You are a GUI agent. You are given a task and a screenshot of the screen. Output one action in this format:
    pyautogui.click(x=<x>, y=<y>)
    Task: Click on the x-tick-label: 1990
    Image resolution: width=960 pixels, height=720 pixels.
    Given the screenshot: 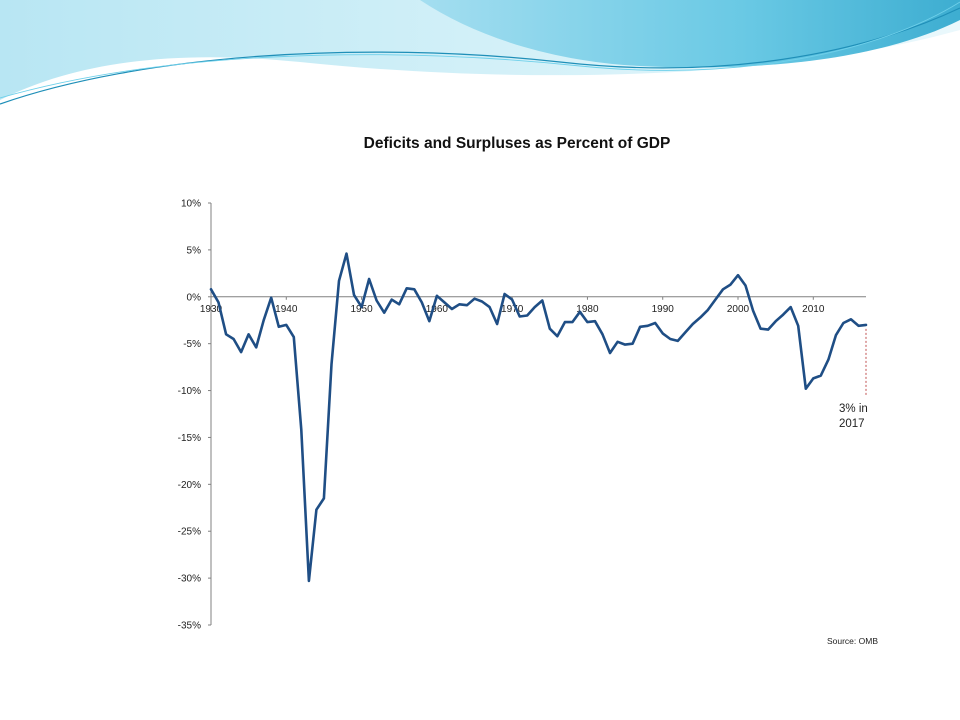 What is the action you would take?
    pyautogui.click(x=663, y=309)
    